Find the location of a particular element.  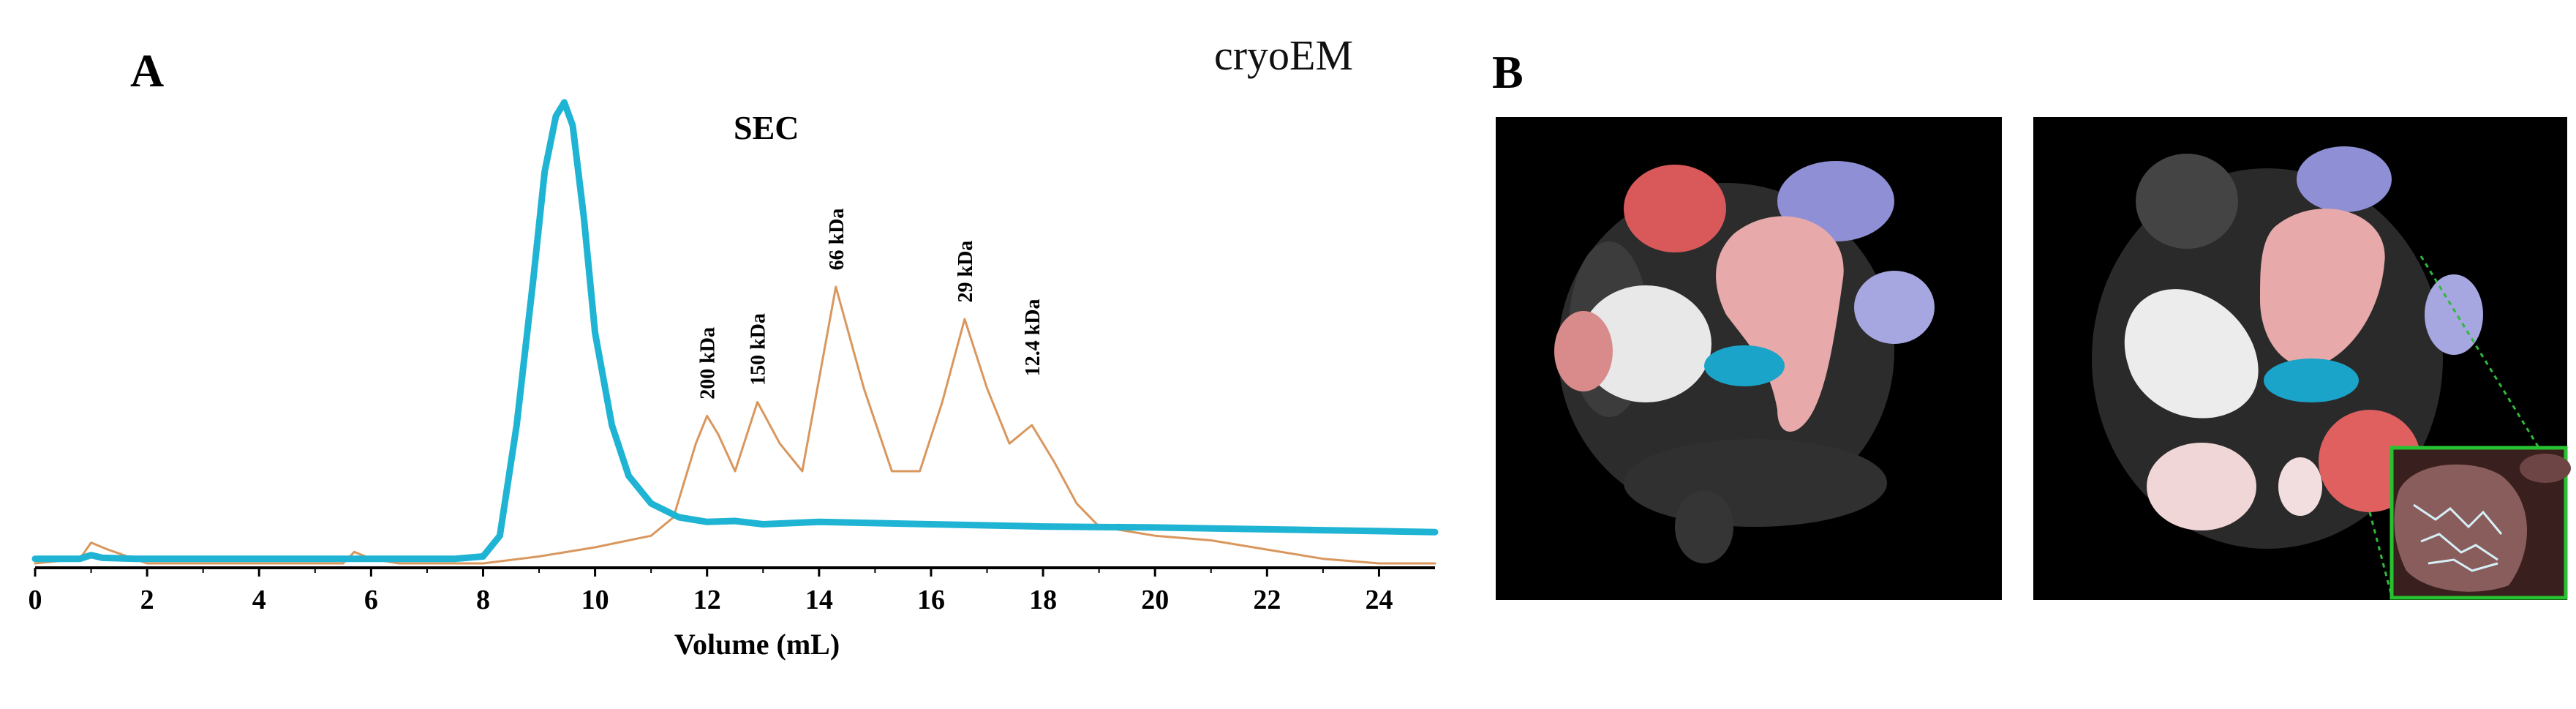

density-dark-subunit is located at coordinates (2187, 201).